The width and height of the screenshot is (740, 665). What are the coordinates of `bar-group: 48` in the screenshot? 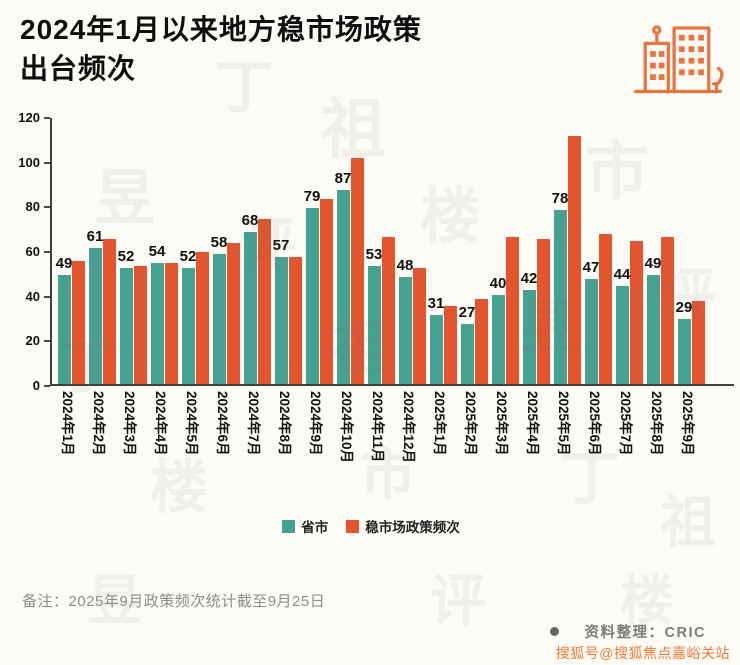 It's located at (411, 320).